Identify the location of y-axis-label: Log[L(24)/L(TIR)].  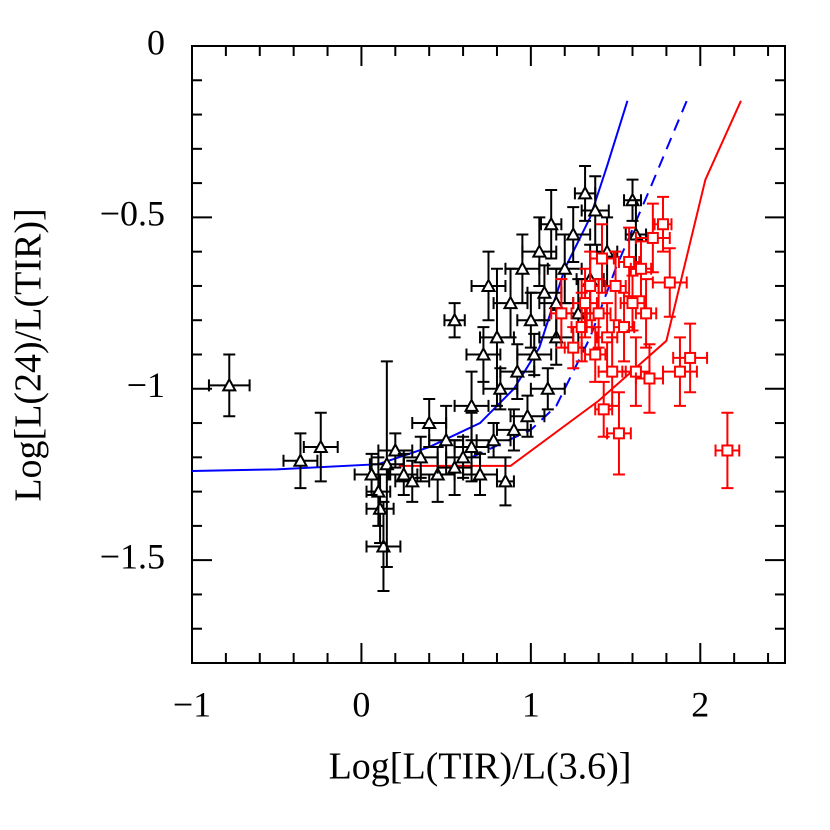
(29, 354).